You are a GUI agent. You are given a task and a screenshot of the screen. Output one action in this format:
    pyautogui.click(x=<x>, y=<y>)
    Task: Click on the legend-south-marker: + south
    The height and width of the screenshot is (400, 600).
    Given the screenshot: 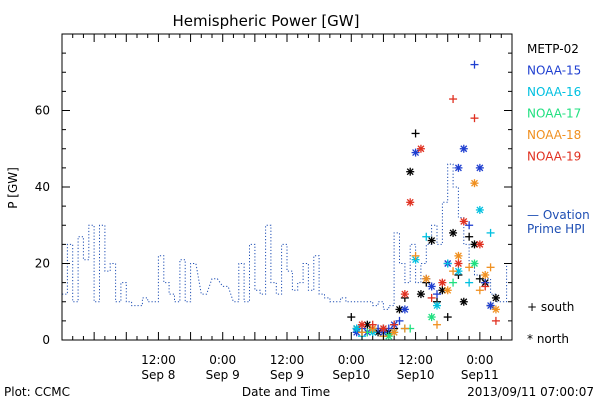 What is the action you would take?
    pyautogui.click(x=550, y=307)
    